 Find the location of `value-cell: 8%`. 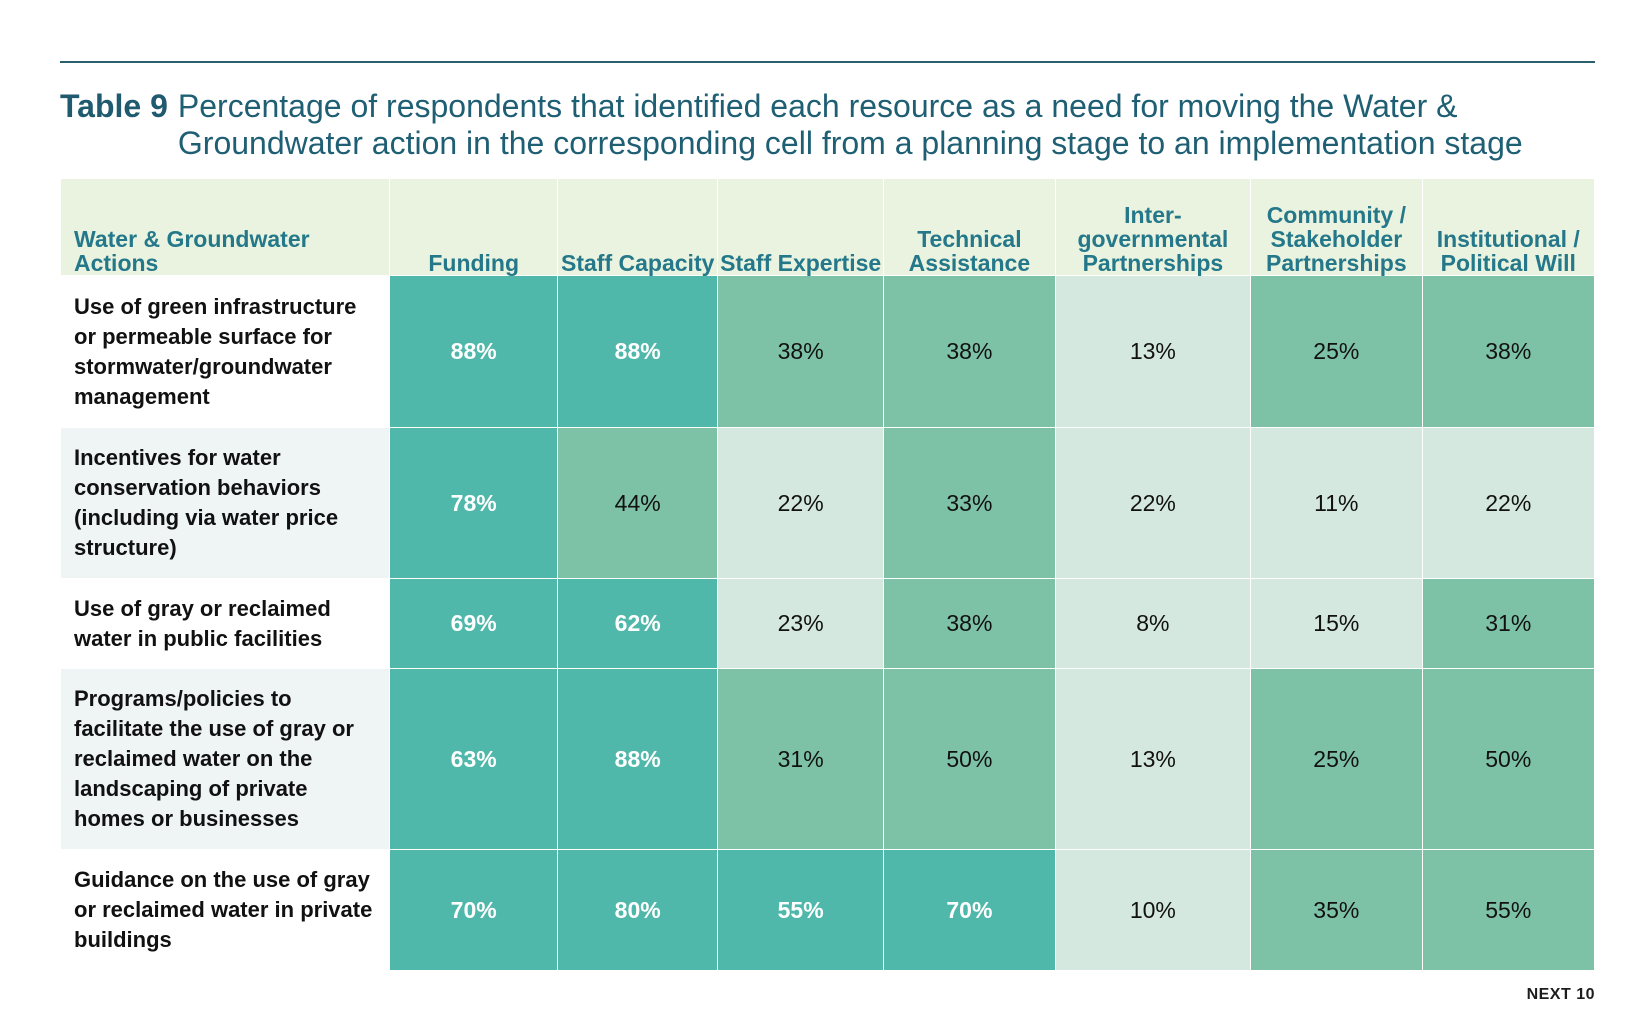

value-cell: 8% is located at coordinates (1153, 623).